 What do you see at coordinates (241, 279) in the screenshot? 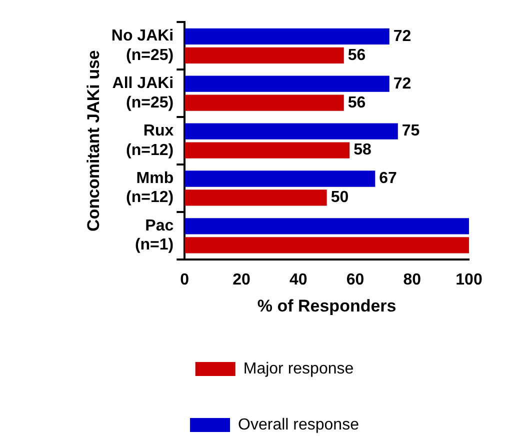
I see `x-tick-label: 20` at bounding box center [241, 279].